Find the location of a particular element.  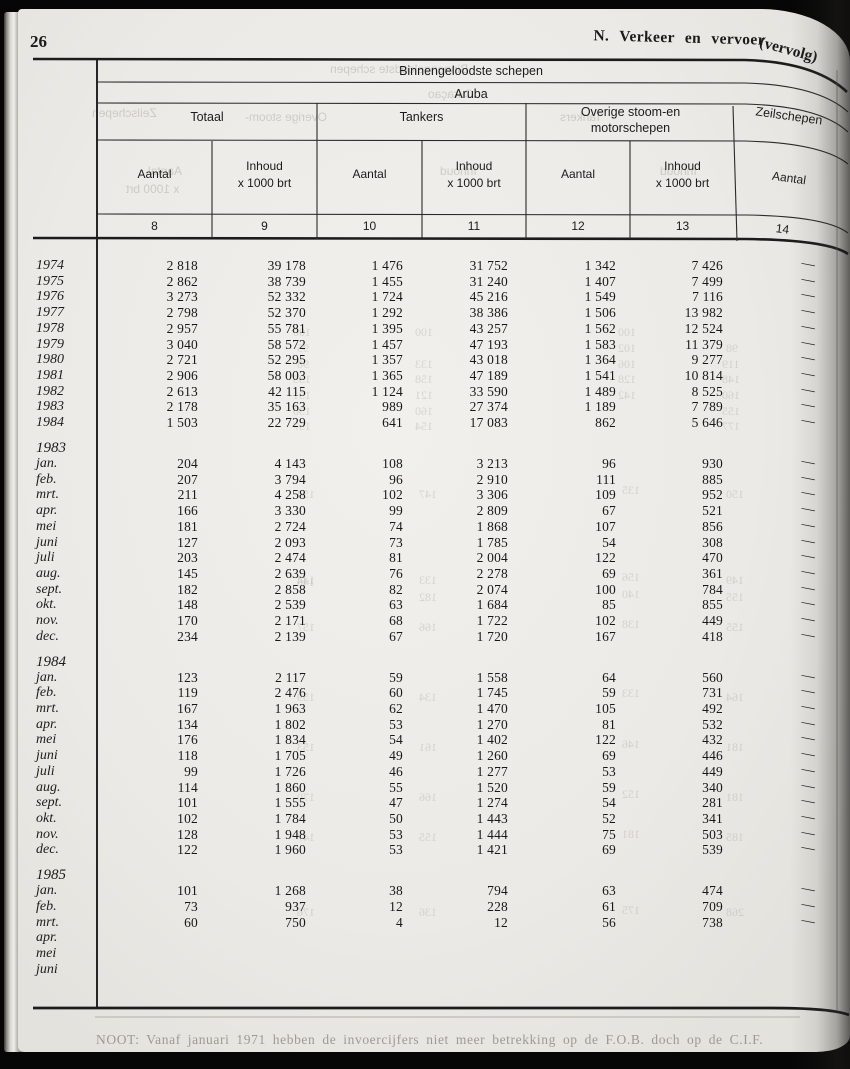

row-label: juni is located at coordinates (47, 756).